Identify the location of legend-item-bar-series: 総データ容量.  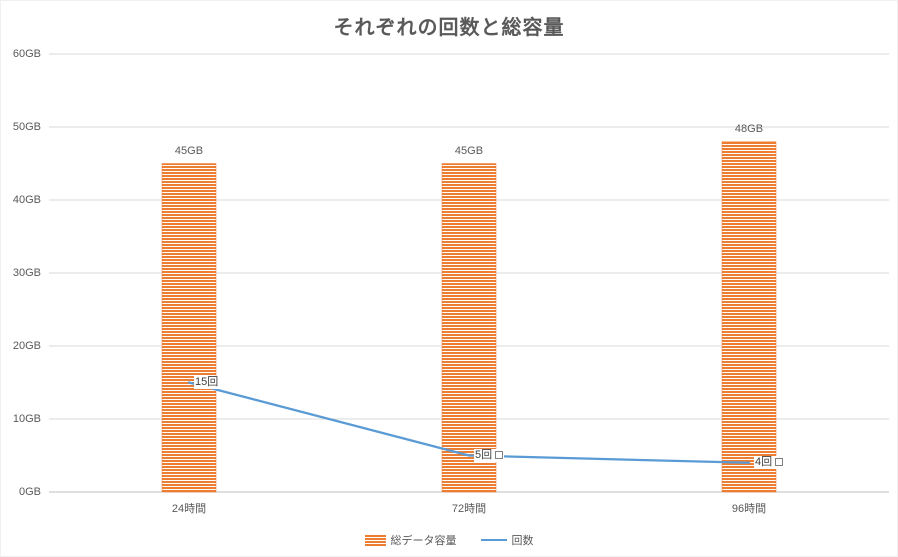
(410, 540).